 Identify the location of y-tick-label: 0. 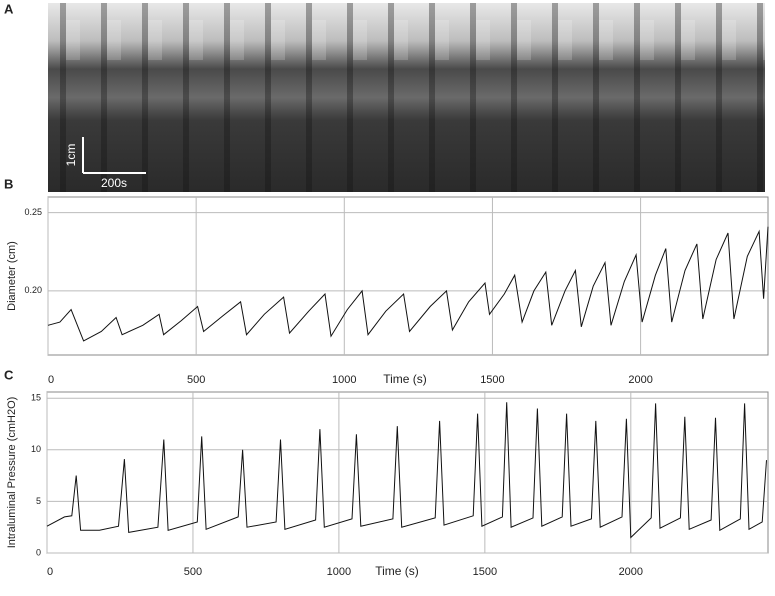
(38, 552).